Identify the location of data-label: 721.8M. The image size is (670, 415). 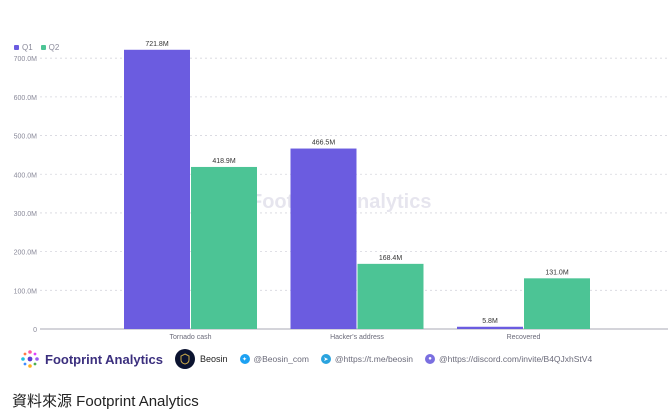
(157, 44).